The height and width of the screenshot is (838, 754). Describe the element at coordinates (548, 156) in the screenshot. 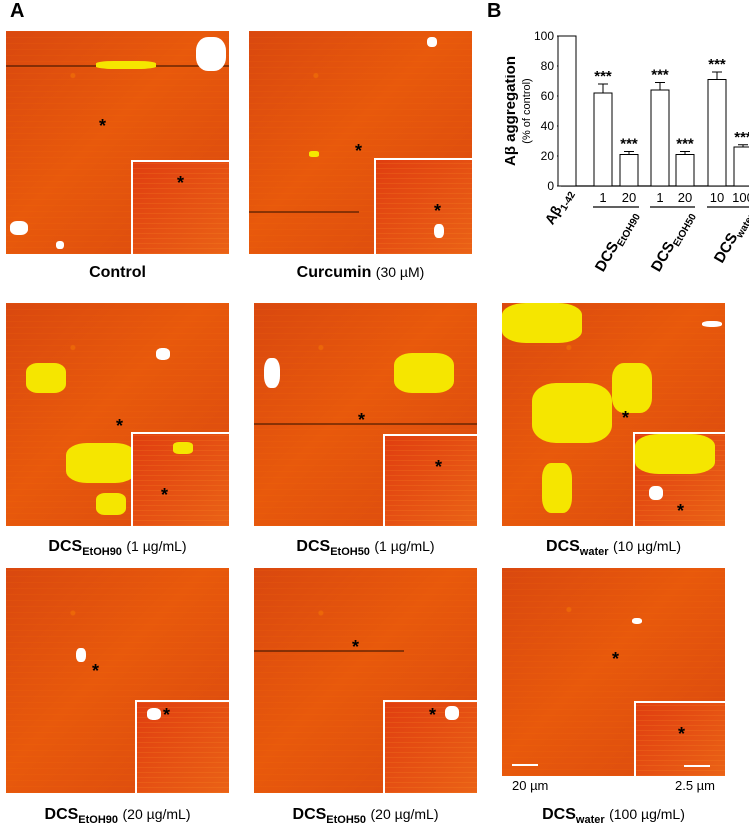

I see `y-tick-label: 20` at that location.